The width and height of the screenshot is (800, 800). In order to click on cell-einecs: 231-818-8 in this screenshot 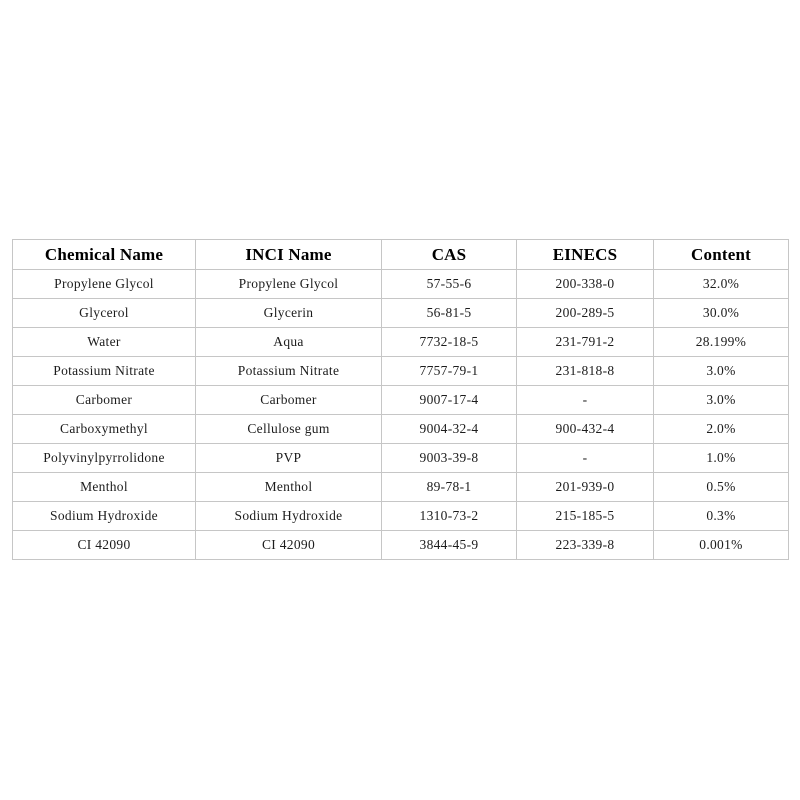, I will do `click(585, 371)`.